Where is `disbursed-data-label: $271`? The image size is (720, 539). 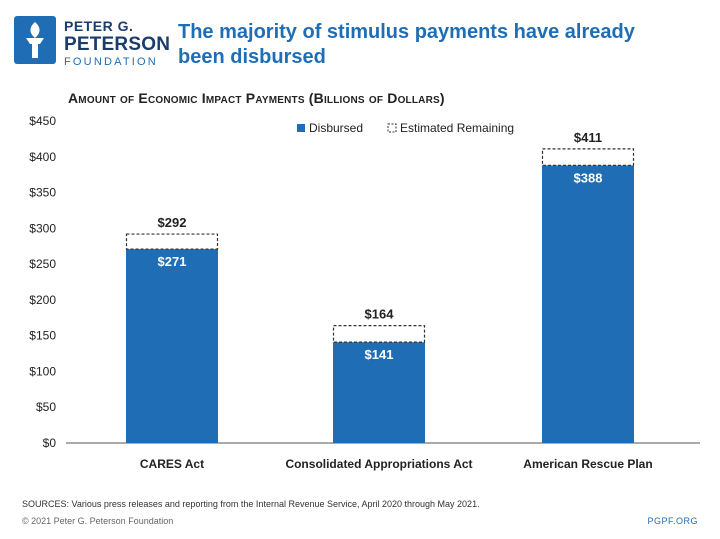 disbursed-data-label: $271 is located at coordinates (172, 261).